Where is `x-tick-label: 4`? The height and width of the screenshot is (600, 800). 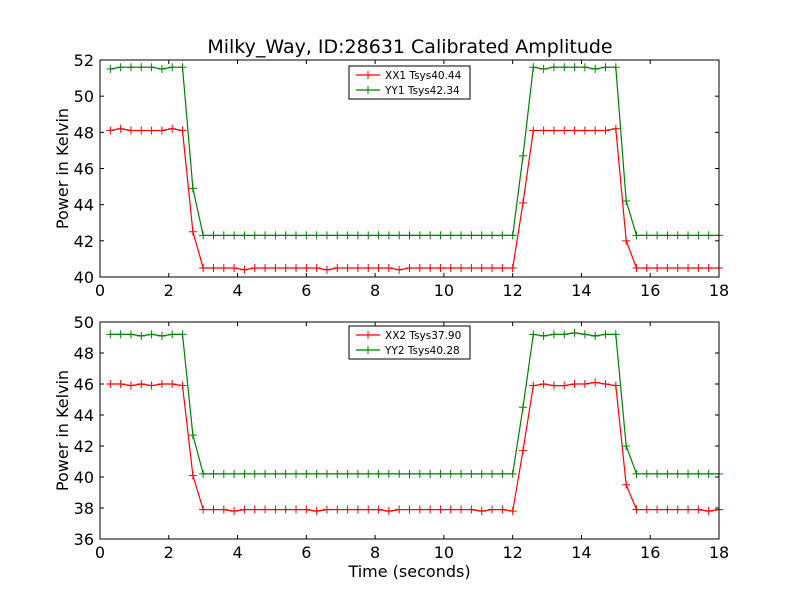 x-tick-label: 4 is located at coordinates (237, 290).